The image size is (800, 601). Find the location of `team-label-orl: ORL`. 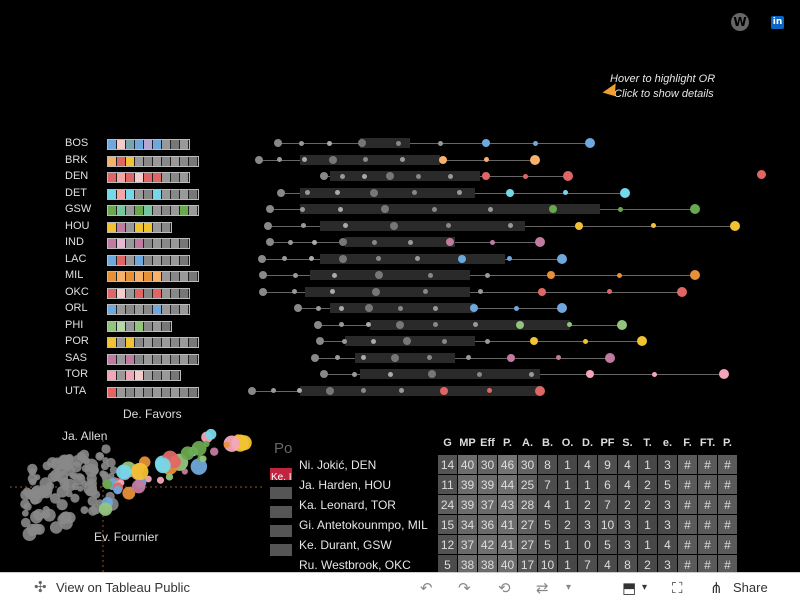

team-label-orl: ORL is located at coordinates (76, 308).